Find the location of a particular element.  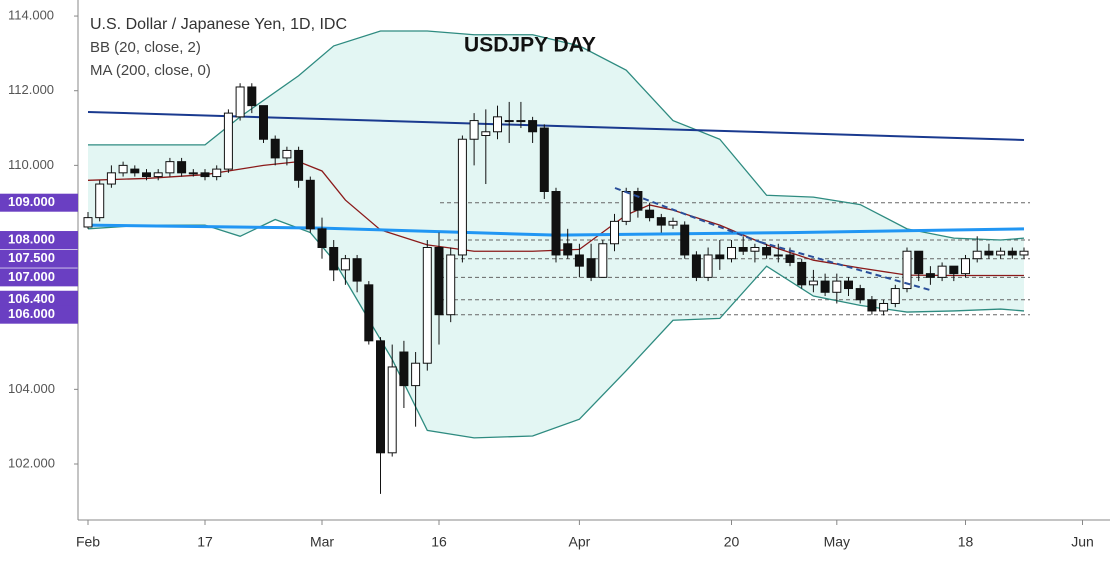

level-label: 109.000 is located at coordinates (31, 201).